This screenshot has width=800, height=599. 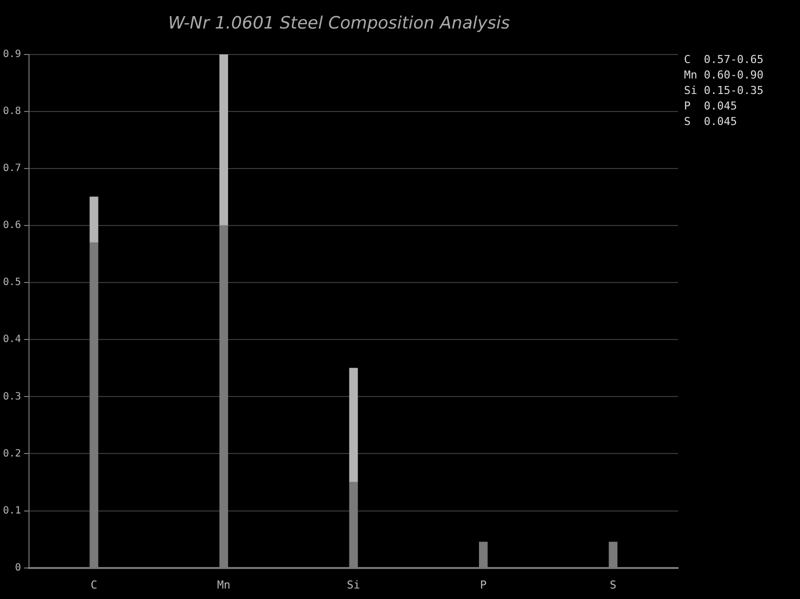 What do you see at coordinates (223, 585) in the screenshot?
I see `x-tick-label: Mn` at bounding box center [223, 585].